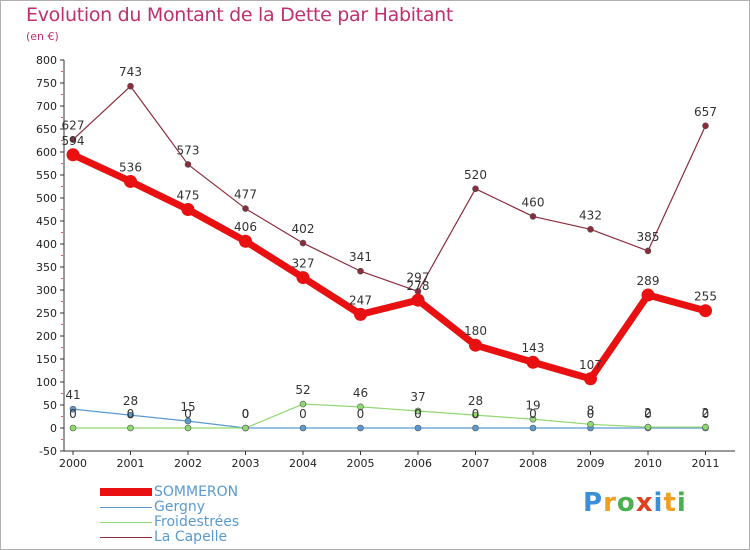 The height and width of the screenshot is (550, 750). What do you see at coordinates (46, 336) in the screenshot?
I see `y-tick-label: 200` at bounding box center [46, 336].